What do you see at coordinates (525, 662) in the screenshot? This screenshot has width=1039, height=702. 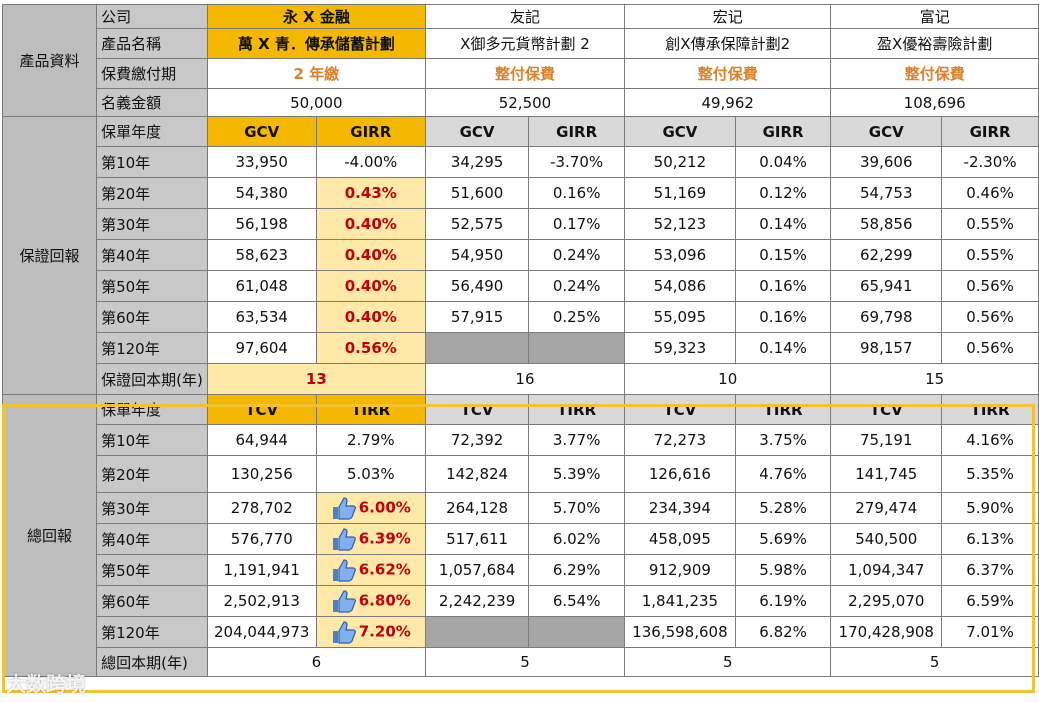 I see `total-breakeven: 5` at bounding box center [525, 662].